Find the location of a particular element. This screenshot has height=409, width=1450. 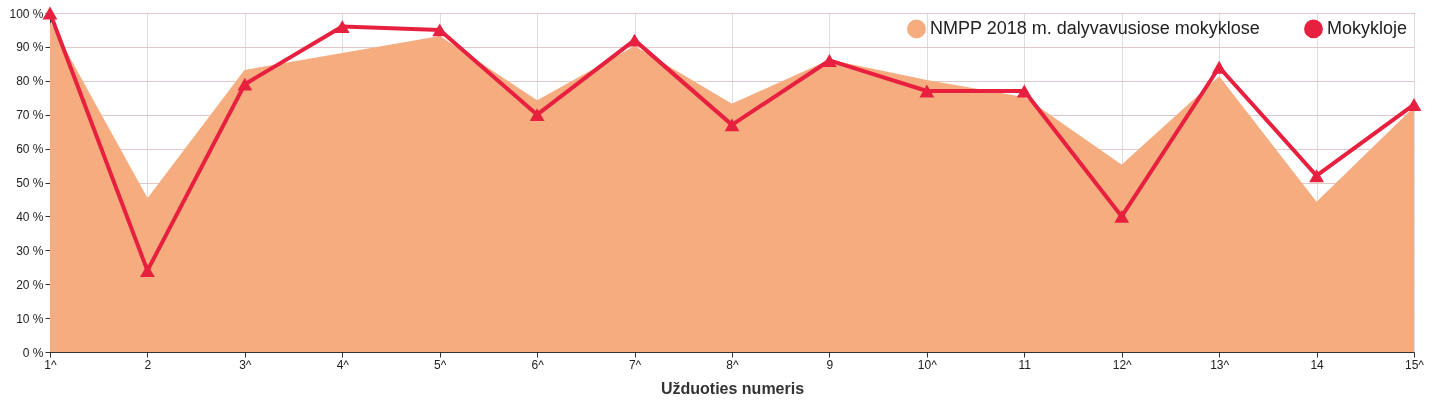

x-tick-label: 8^ is located at coordinates (733, 364).